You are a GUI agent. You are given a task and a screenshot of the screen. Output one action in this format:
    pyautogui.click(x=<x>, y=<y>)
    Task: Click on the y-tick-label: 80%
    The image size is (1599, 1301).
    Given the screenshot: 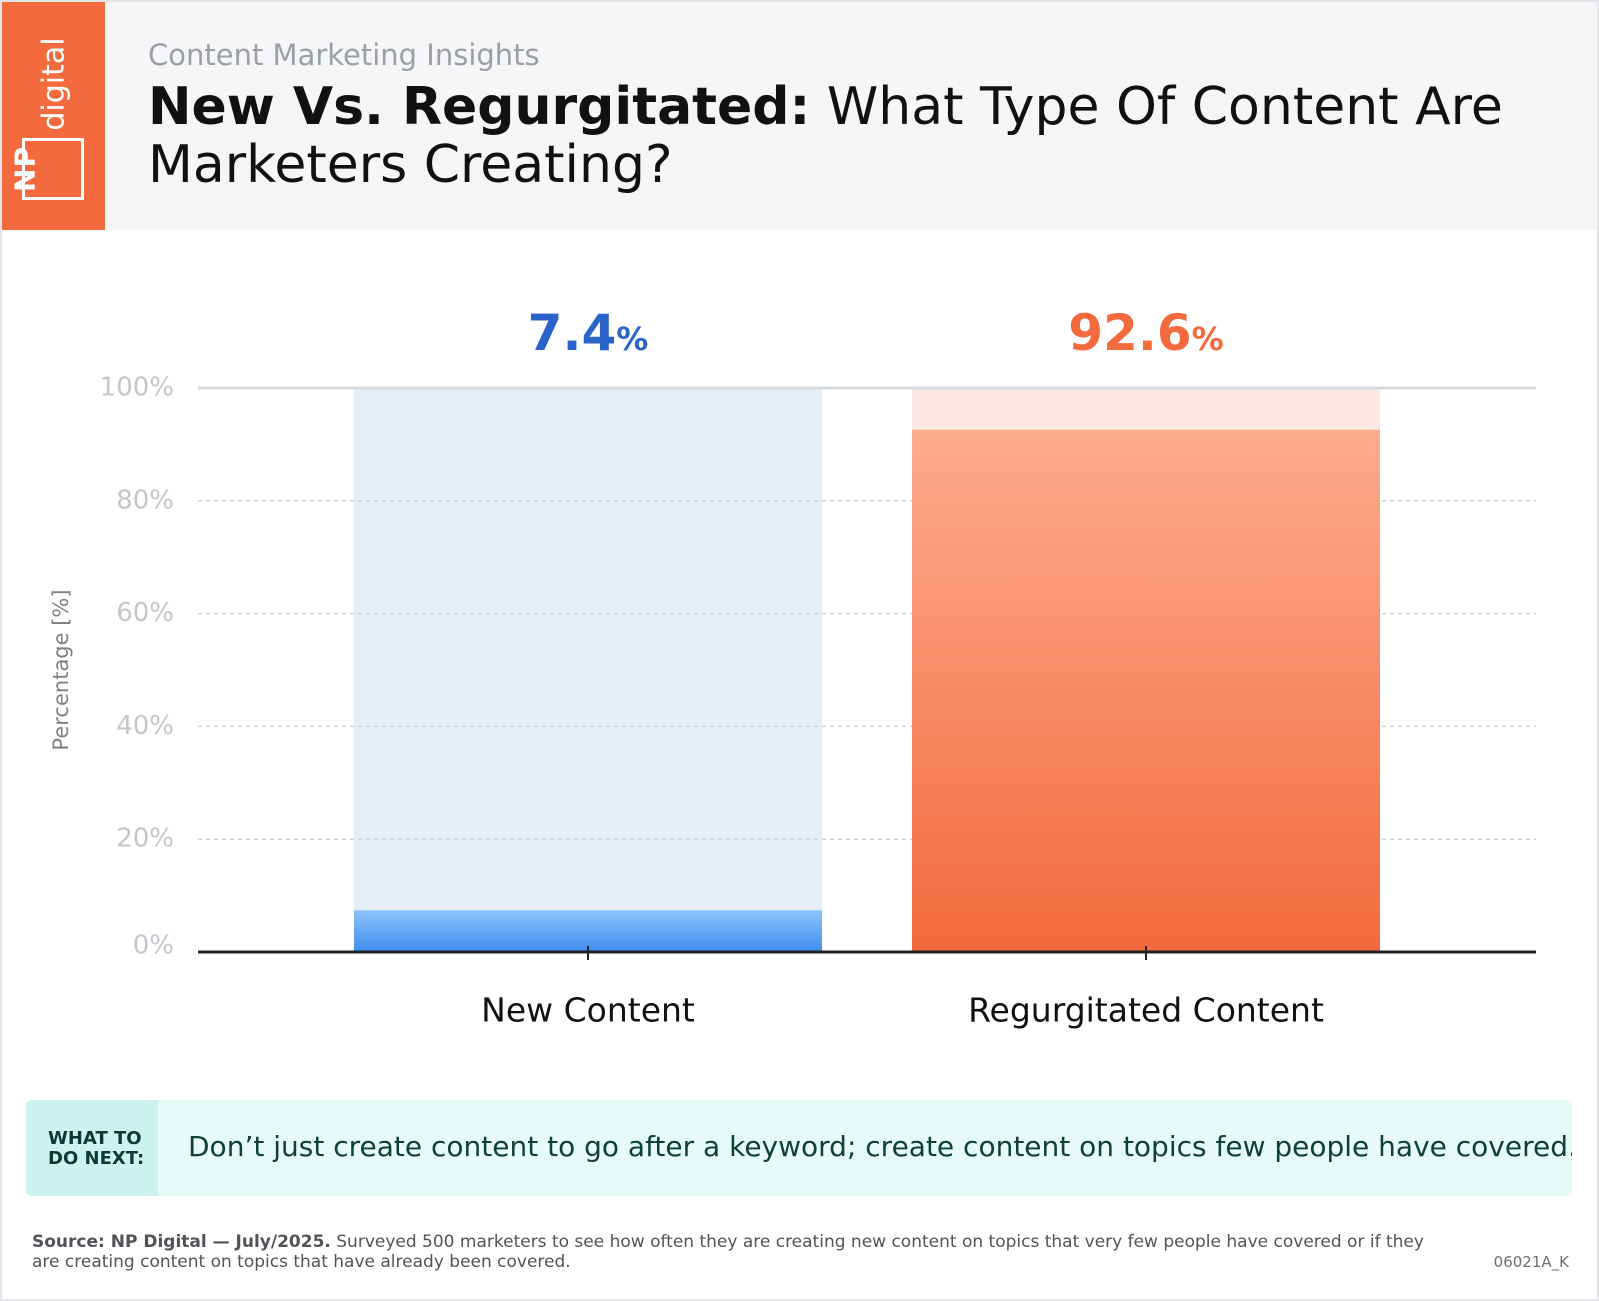 What is the action you would take?
    pyautogui.click(x=145, y=500)
    